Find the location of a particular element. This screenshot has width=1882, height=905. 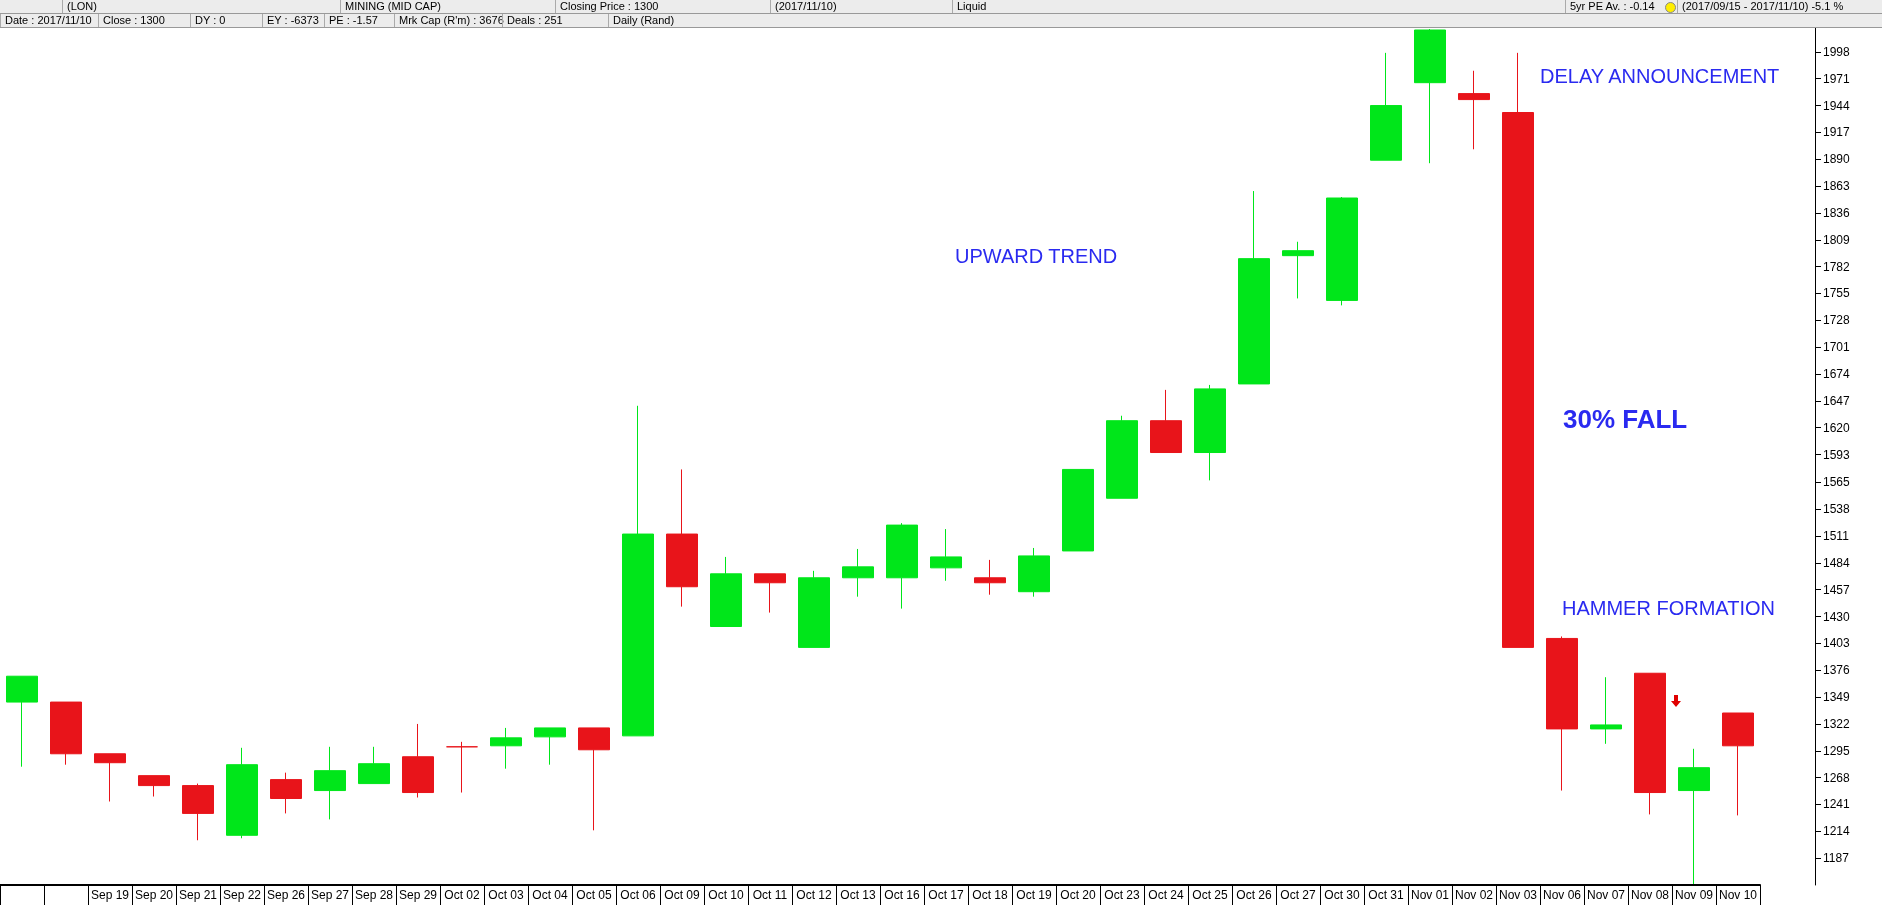

text: 5yr PE Av. : -0.14 is located at coordinates (1612, 6).